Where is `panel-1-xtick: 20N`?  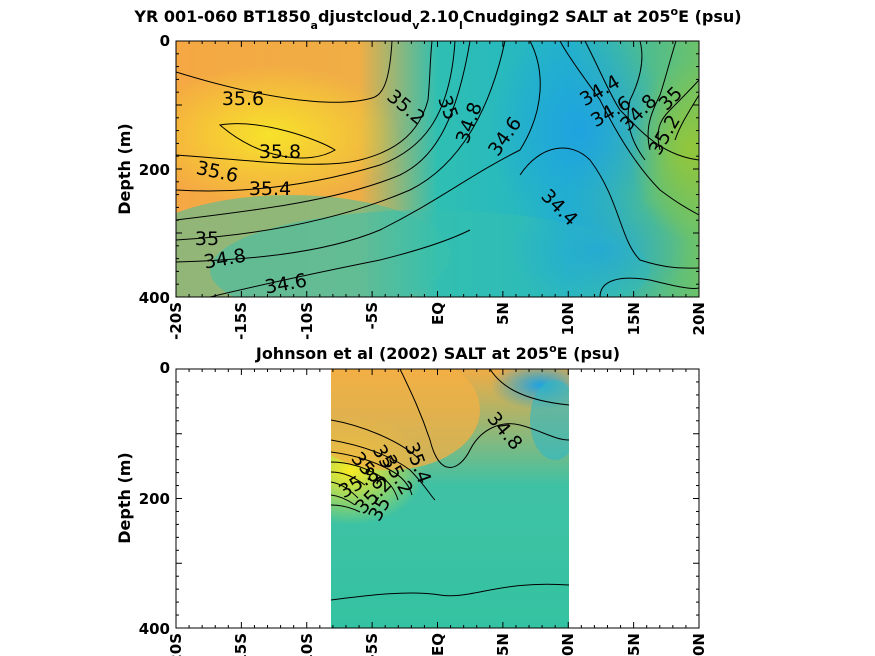 panel-1-xtick: 20N is located at coordinates (699, 318).